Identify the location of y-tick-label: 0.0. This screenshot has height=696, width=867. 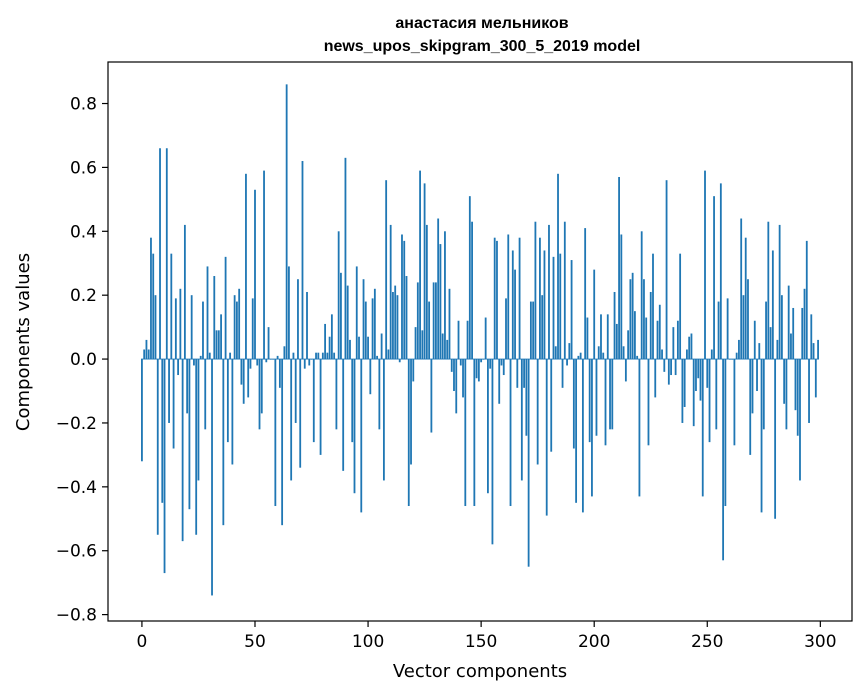
(83, 360).